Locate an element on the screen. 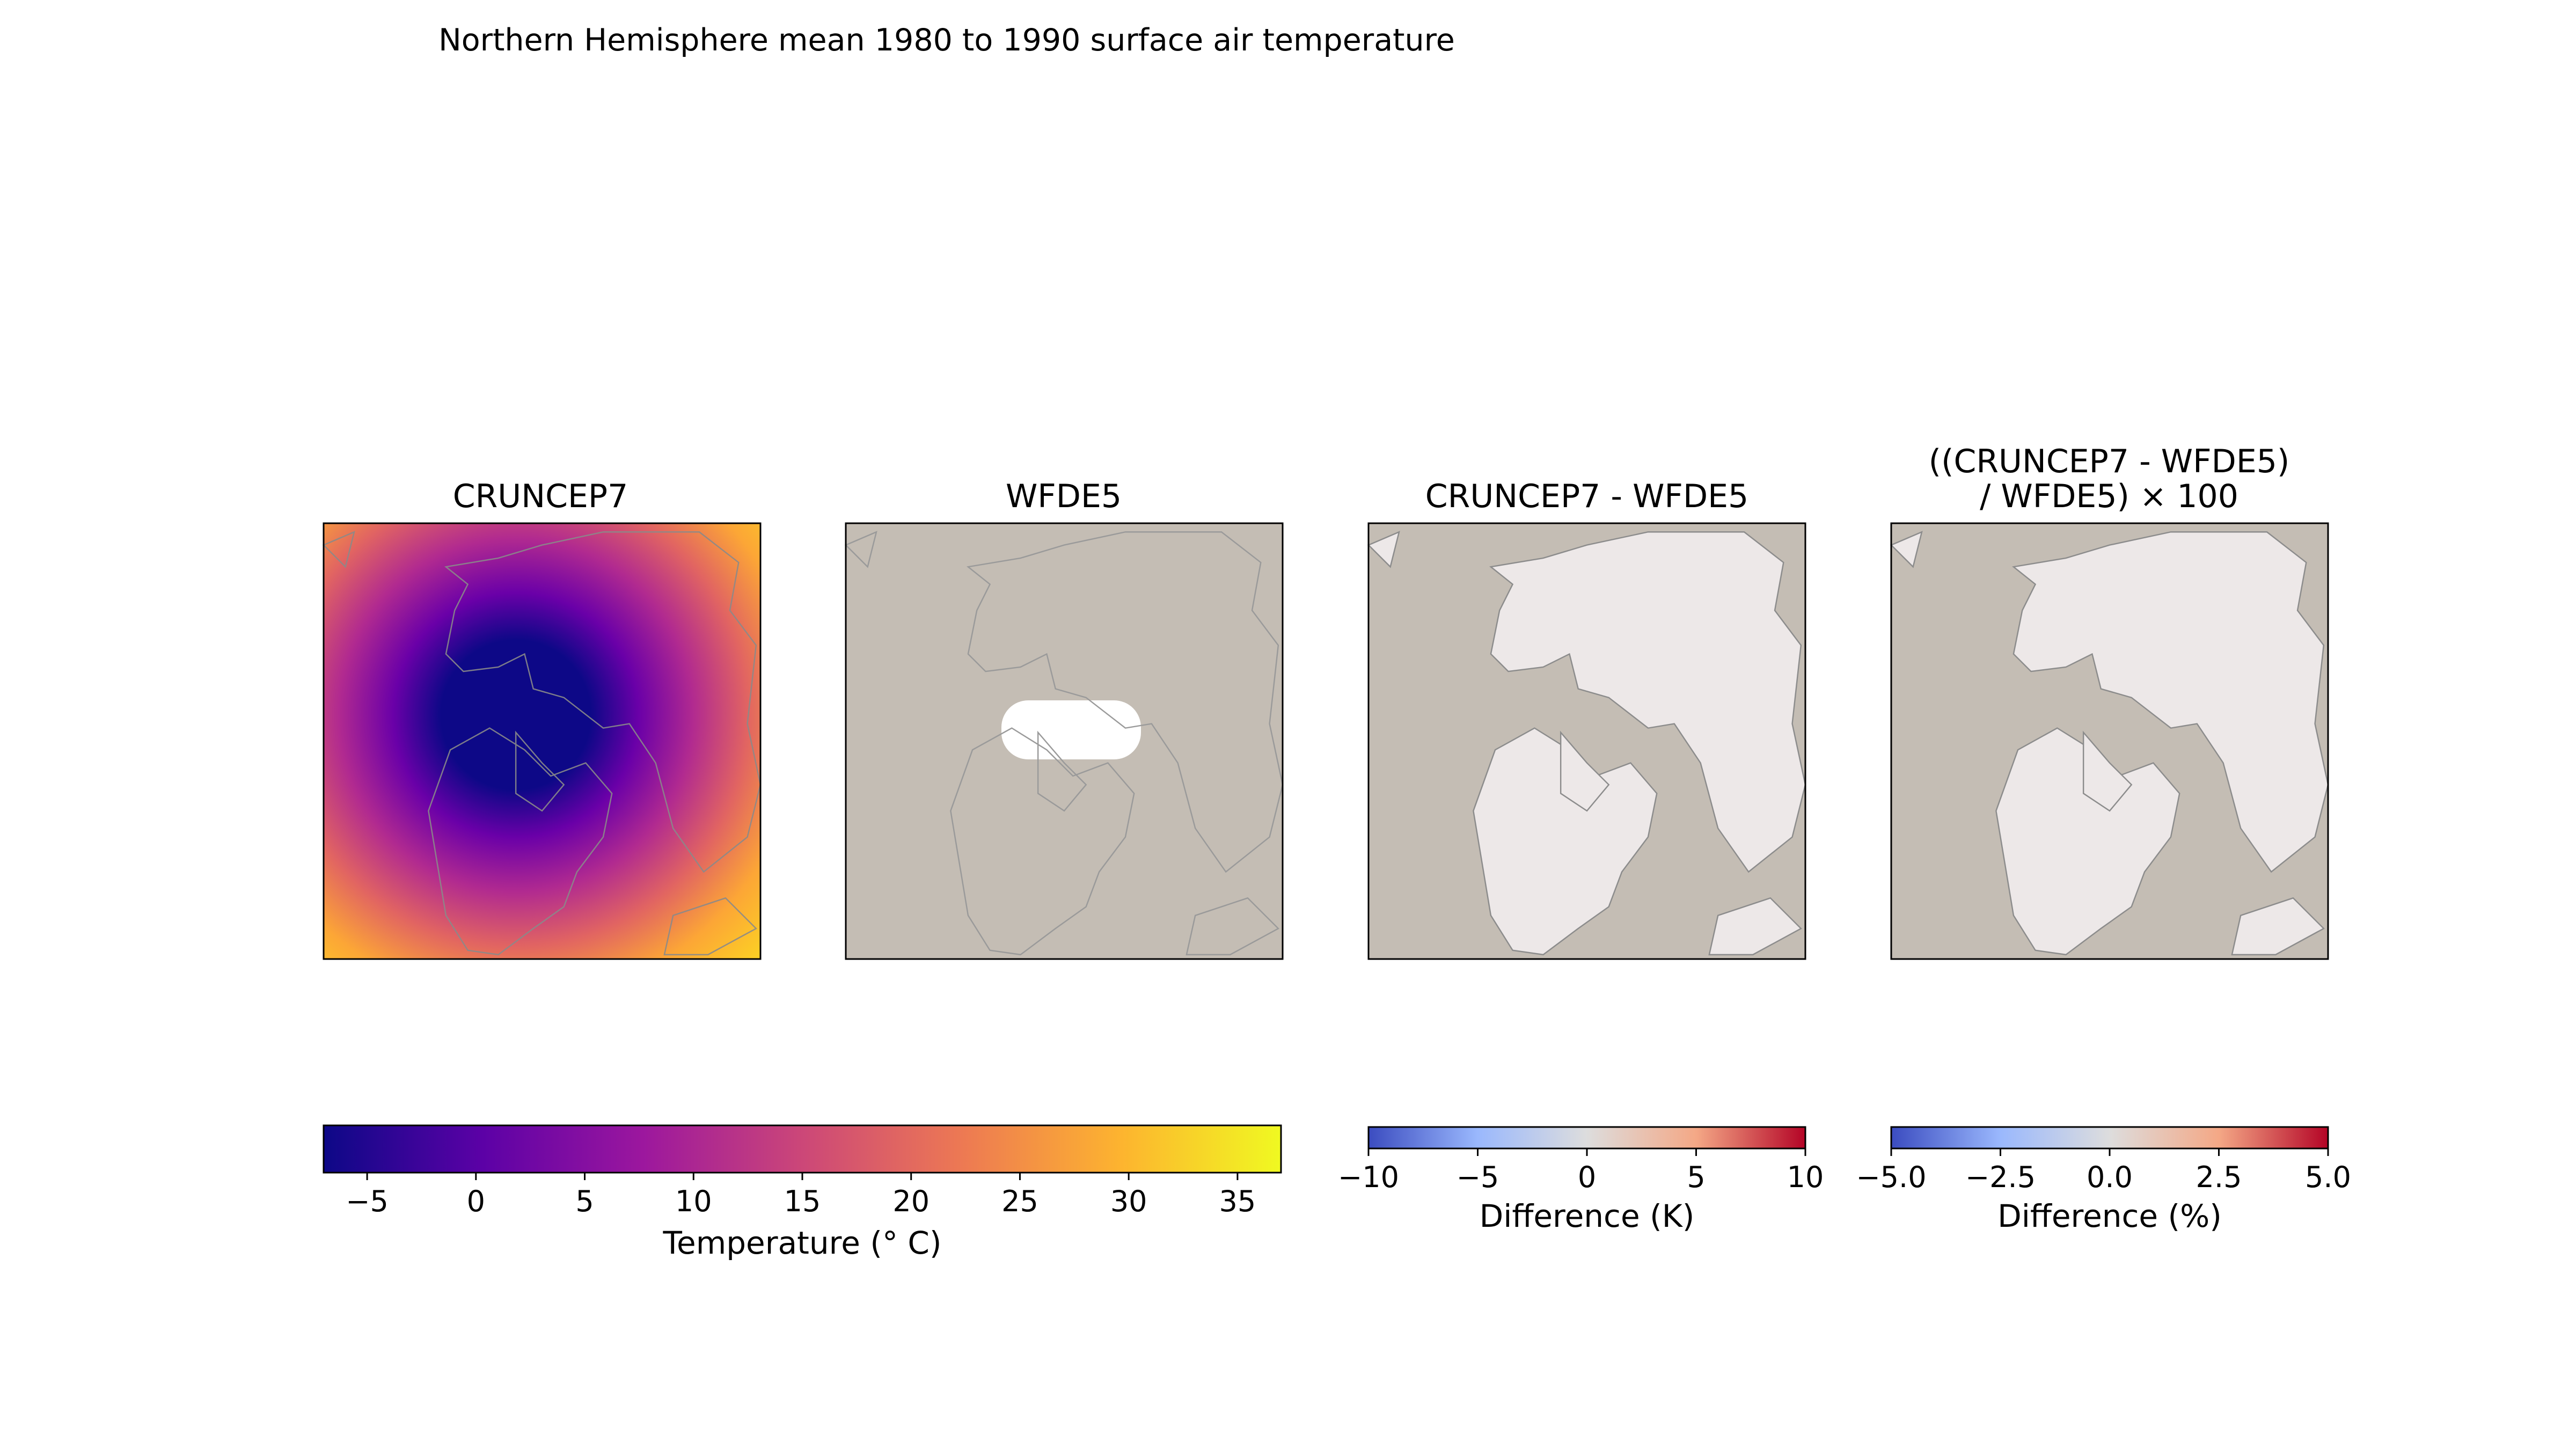 This screenshot has height=1449, width=2576. panel-title: WFDE5 is located at coordinates (1064, 496).